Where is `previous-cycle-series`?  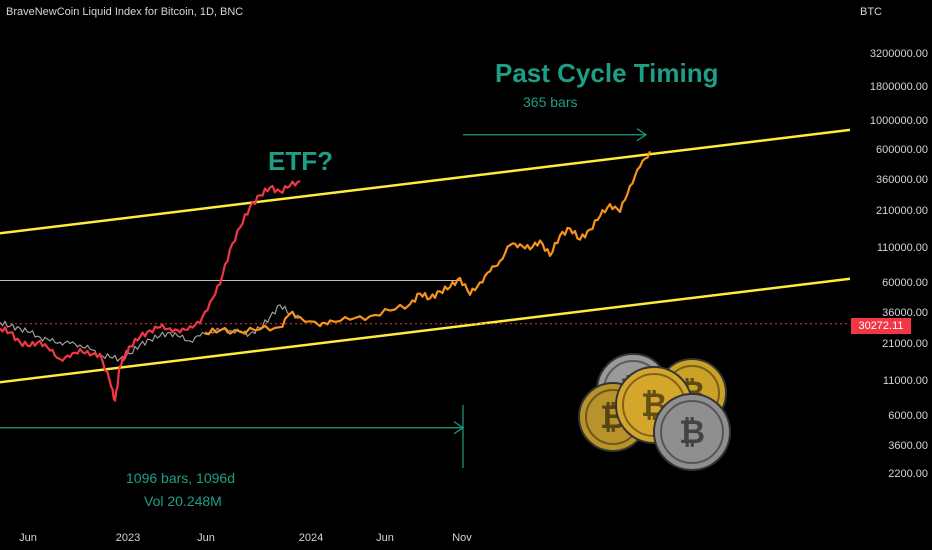
previous-cycle-series is located at coordinates (150, 333).